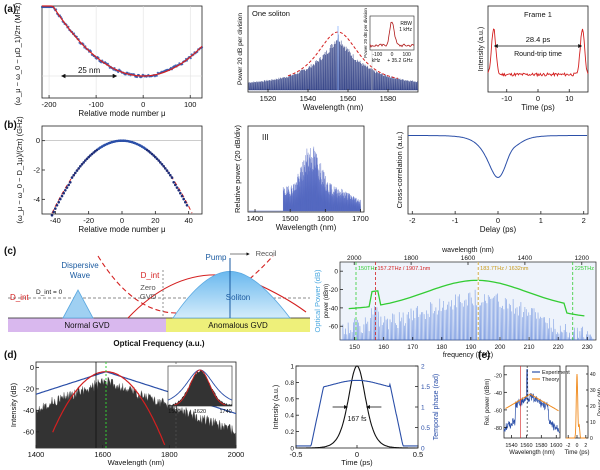 This screenshot has width=600, height=470. What do you see at coordinates (569, 98) in the screenshot?
I see `x-tick-label: 10` at bounding box center [569, 98].